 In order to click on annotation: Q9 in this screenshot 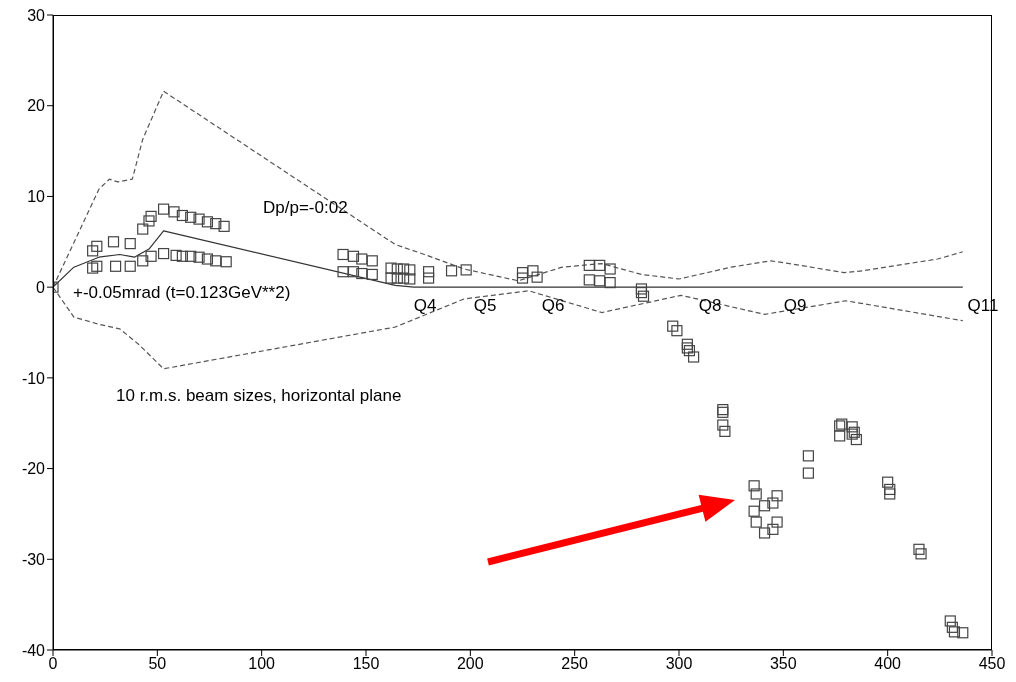, I will do `click(795, 306)`.